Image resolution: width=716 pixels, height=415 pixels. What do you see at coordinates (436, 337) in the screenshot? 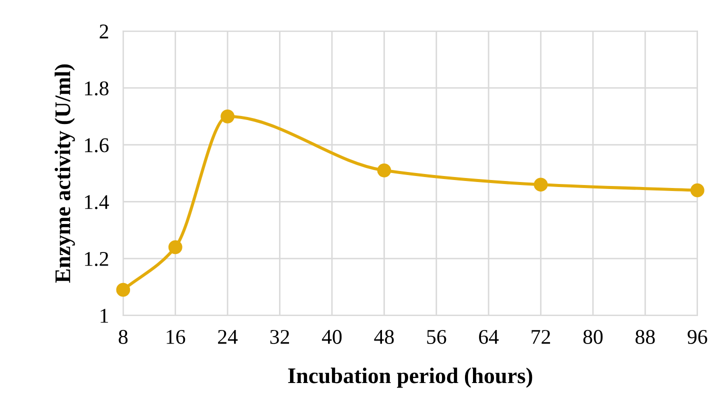
I see `x-tick-label: 56` at bounding box center [436, 337].